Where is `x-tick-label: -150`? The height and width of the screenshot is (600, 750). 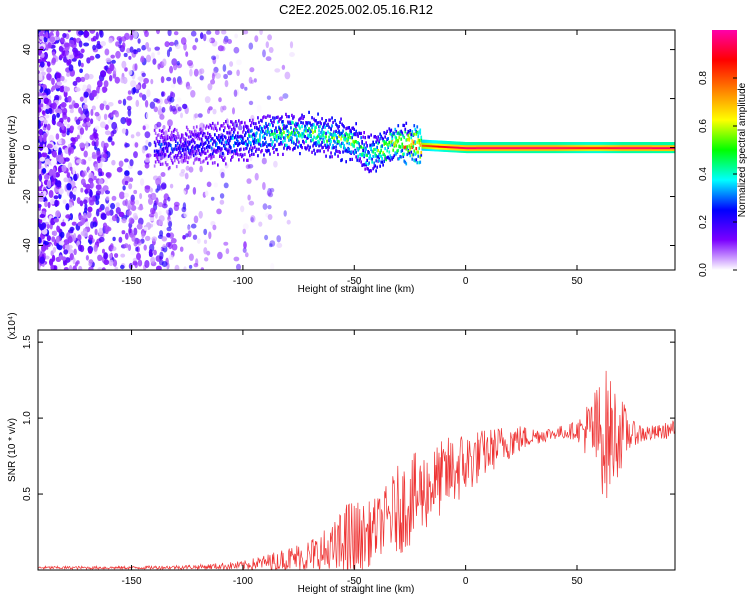
x-tick-label: -150 is located at coordinates (132, 281).